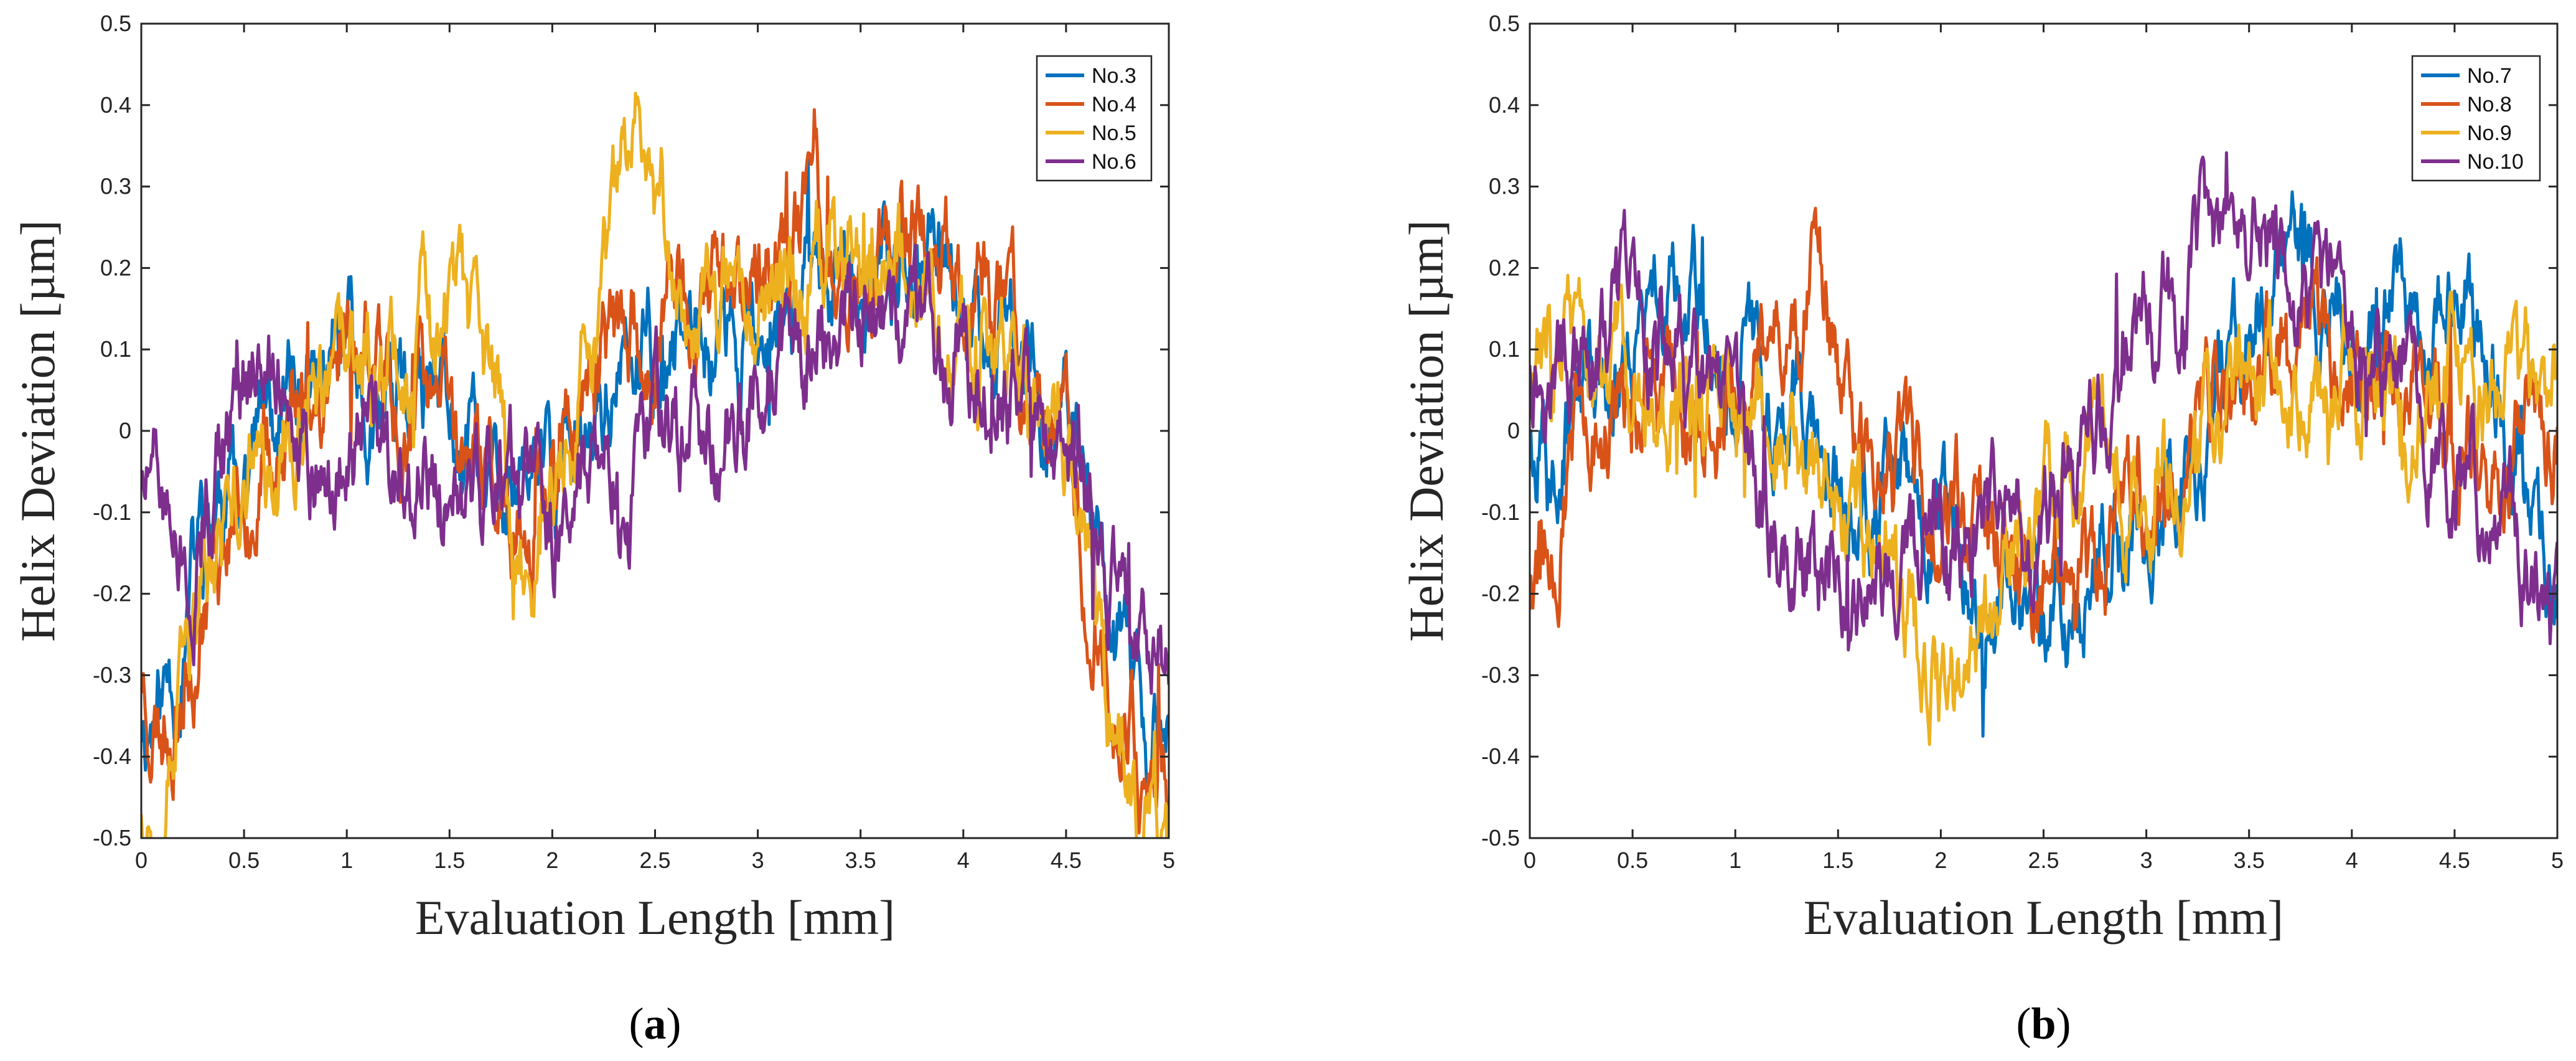 This screenshot has width=2576, height=1061. Describe the element at coordinates (1114, 104) in the screenshot. I see `legend-label: No.4` at that location.